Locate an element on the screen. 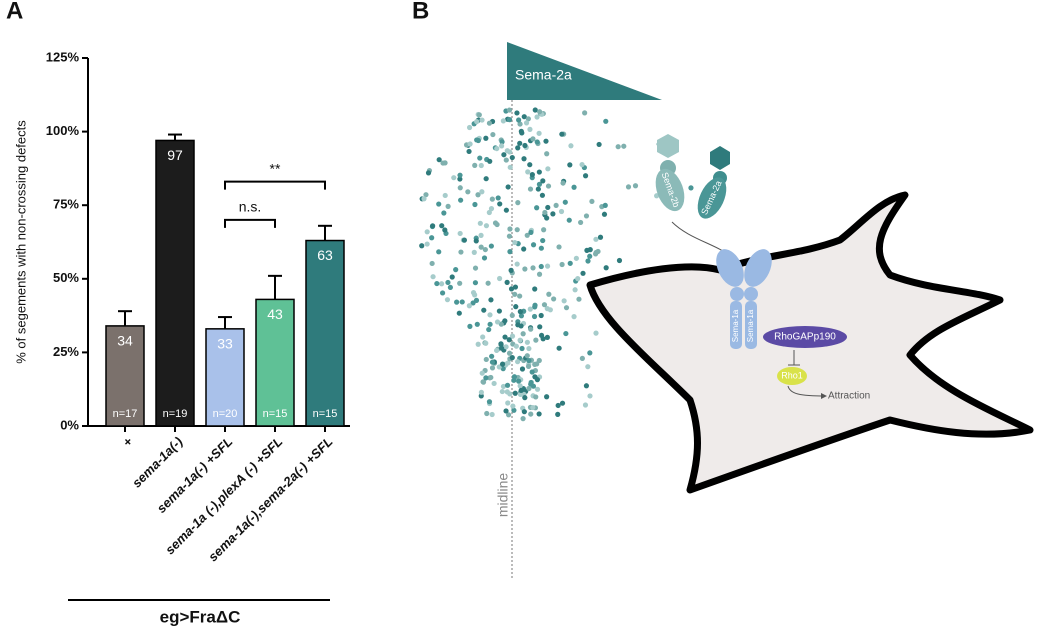 The height and width of the screenshot is (630, 1050). y-tick-label: 25% is located at coordinates (66, 351).